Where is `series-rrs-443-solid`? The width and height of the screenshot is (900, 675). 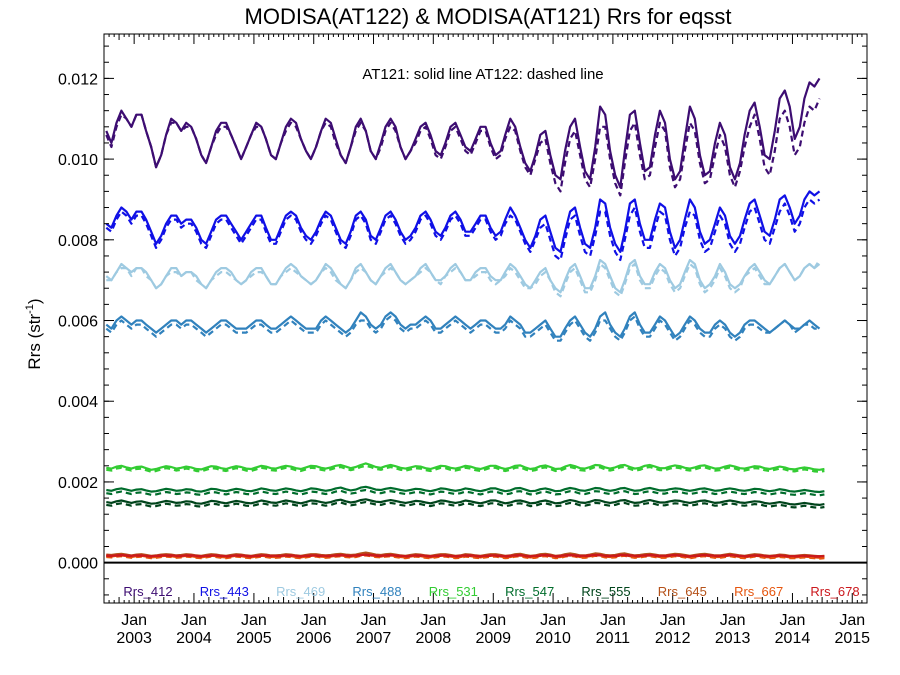
series-rrs-443-solid is located at coordinates (463, 221).